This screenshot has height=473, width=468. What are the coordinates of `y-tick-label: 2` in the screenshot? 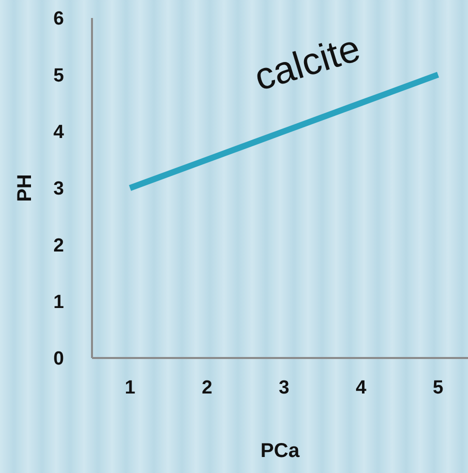 It's located at (58, 245).